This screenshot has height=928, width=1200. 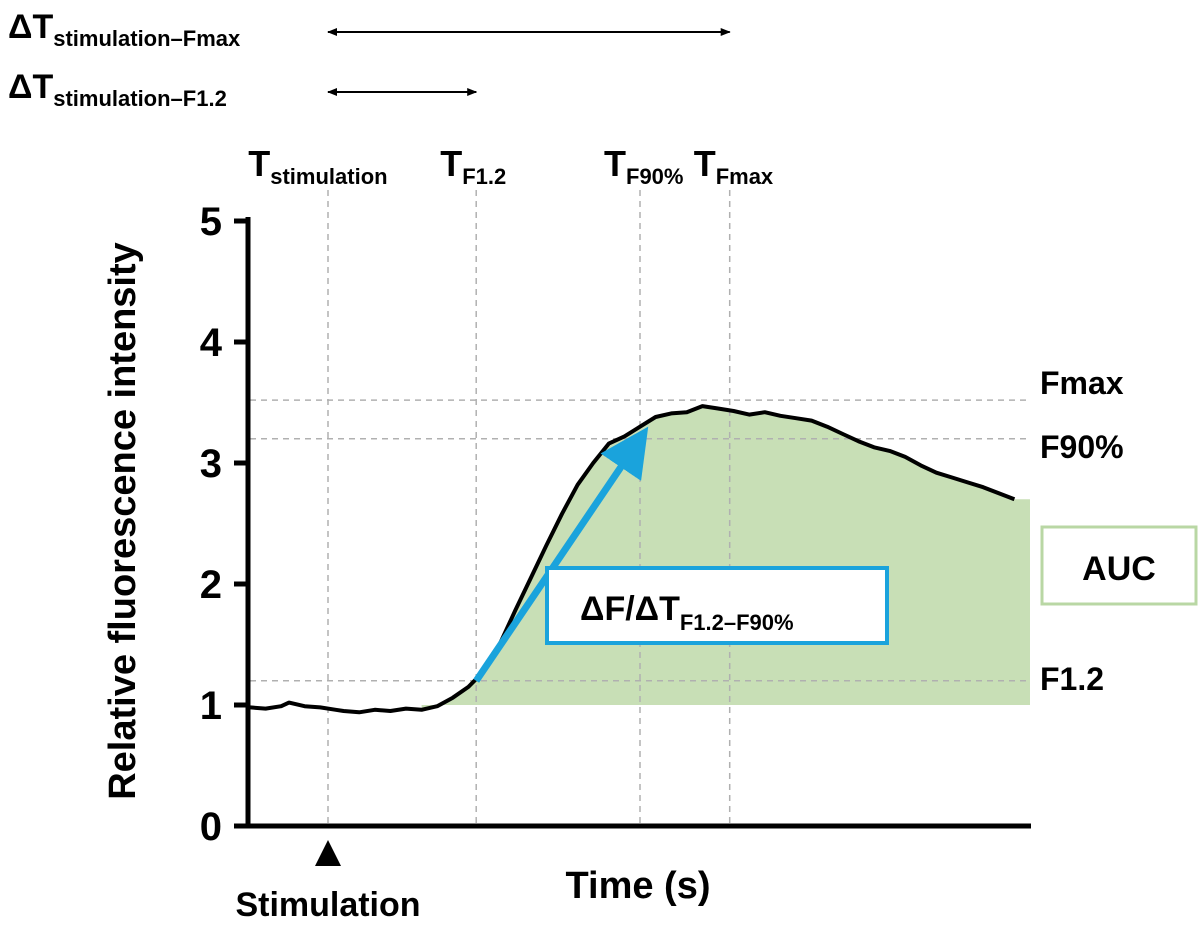 What do you see at coordinates (511, 166) in the screenshot?
I see `time-marker-labels: Tstimulation TF1.2 TF90% TFmax` at bounding box center [511, 166].